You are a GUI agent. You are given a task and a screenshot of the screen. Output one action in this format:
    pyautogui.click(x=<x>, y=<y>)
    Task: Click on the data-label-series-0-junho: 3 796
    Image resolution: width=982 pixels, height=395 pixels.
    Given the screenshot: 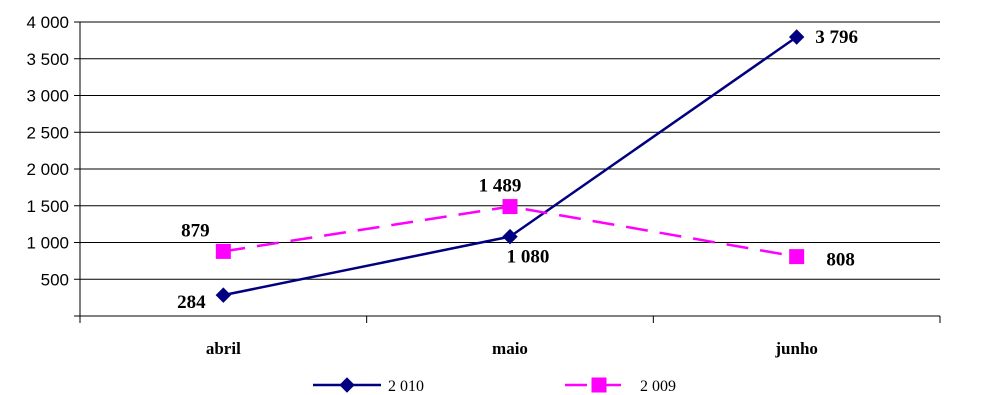 What is the action you would take?
    pyautogui.click(x=836, y=37)
    